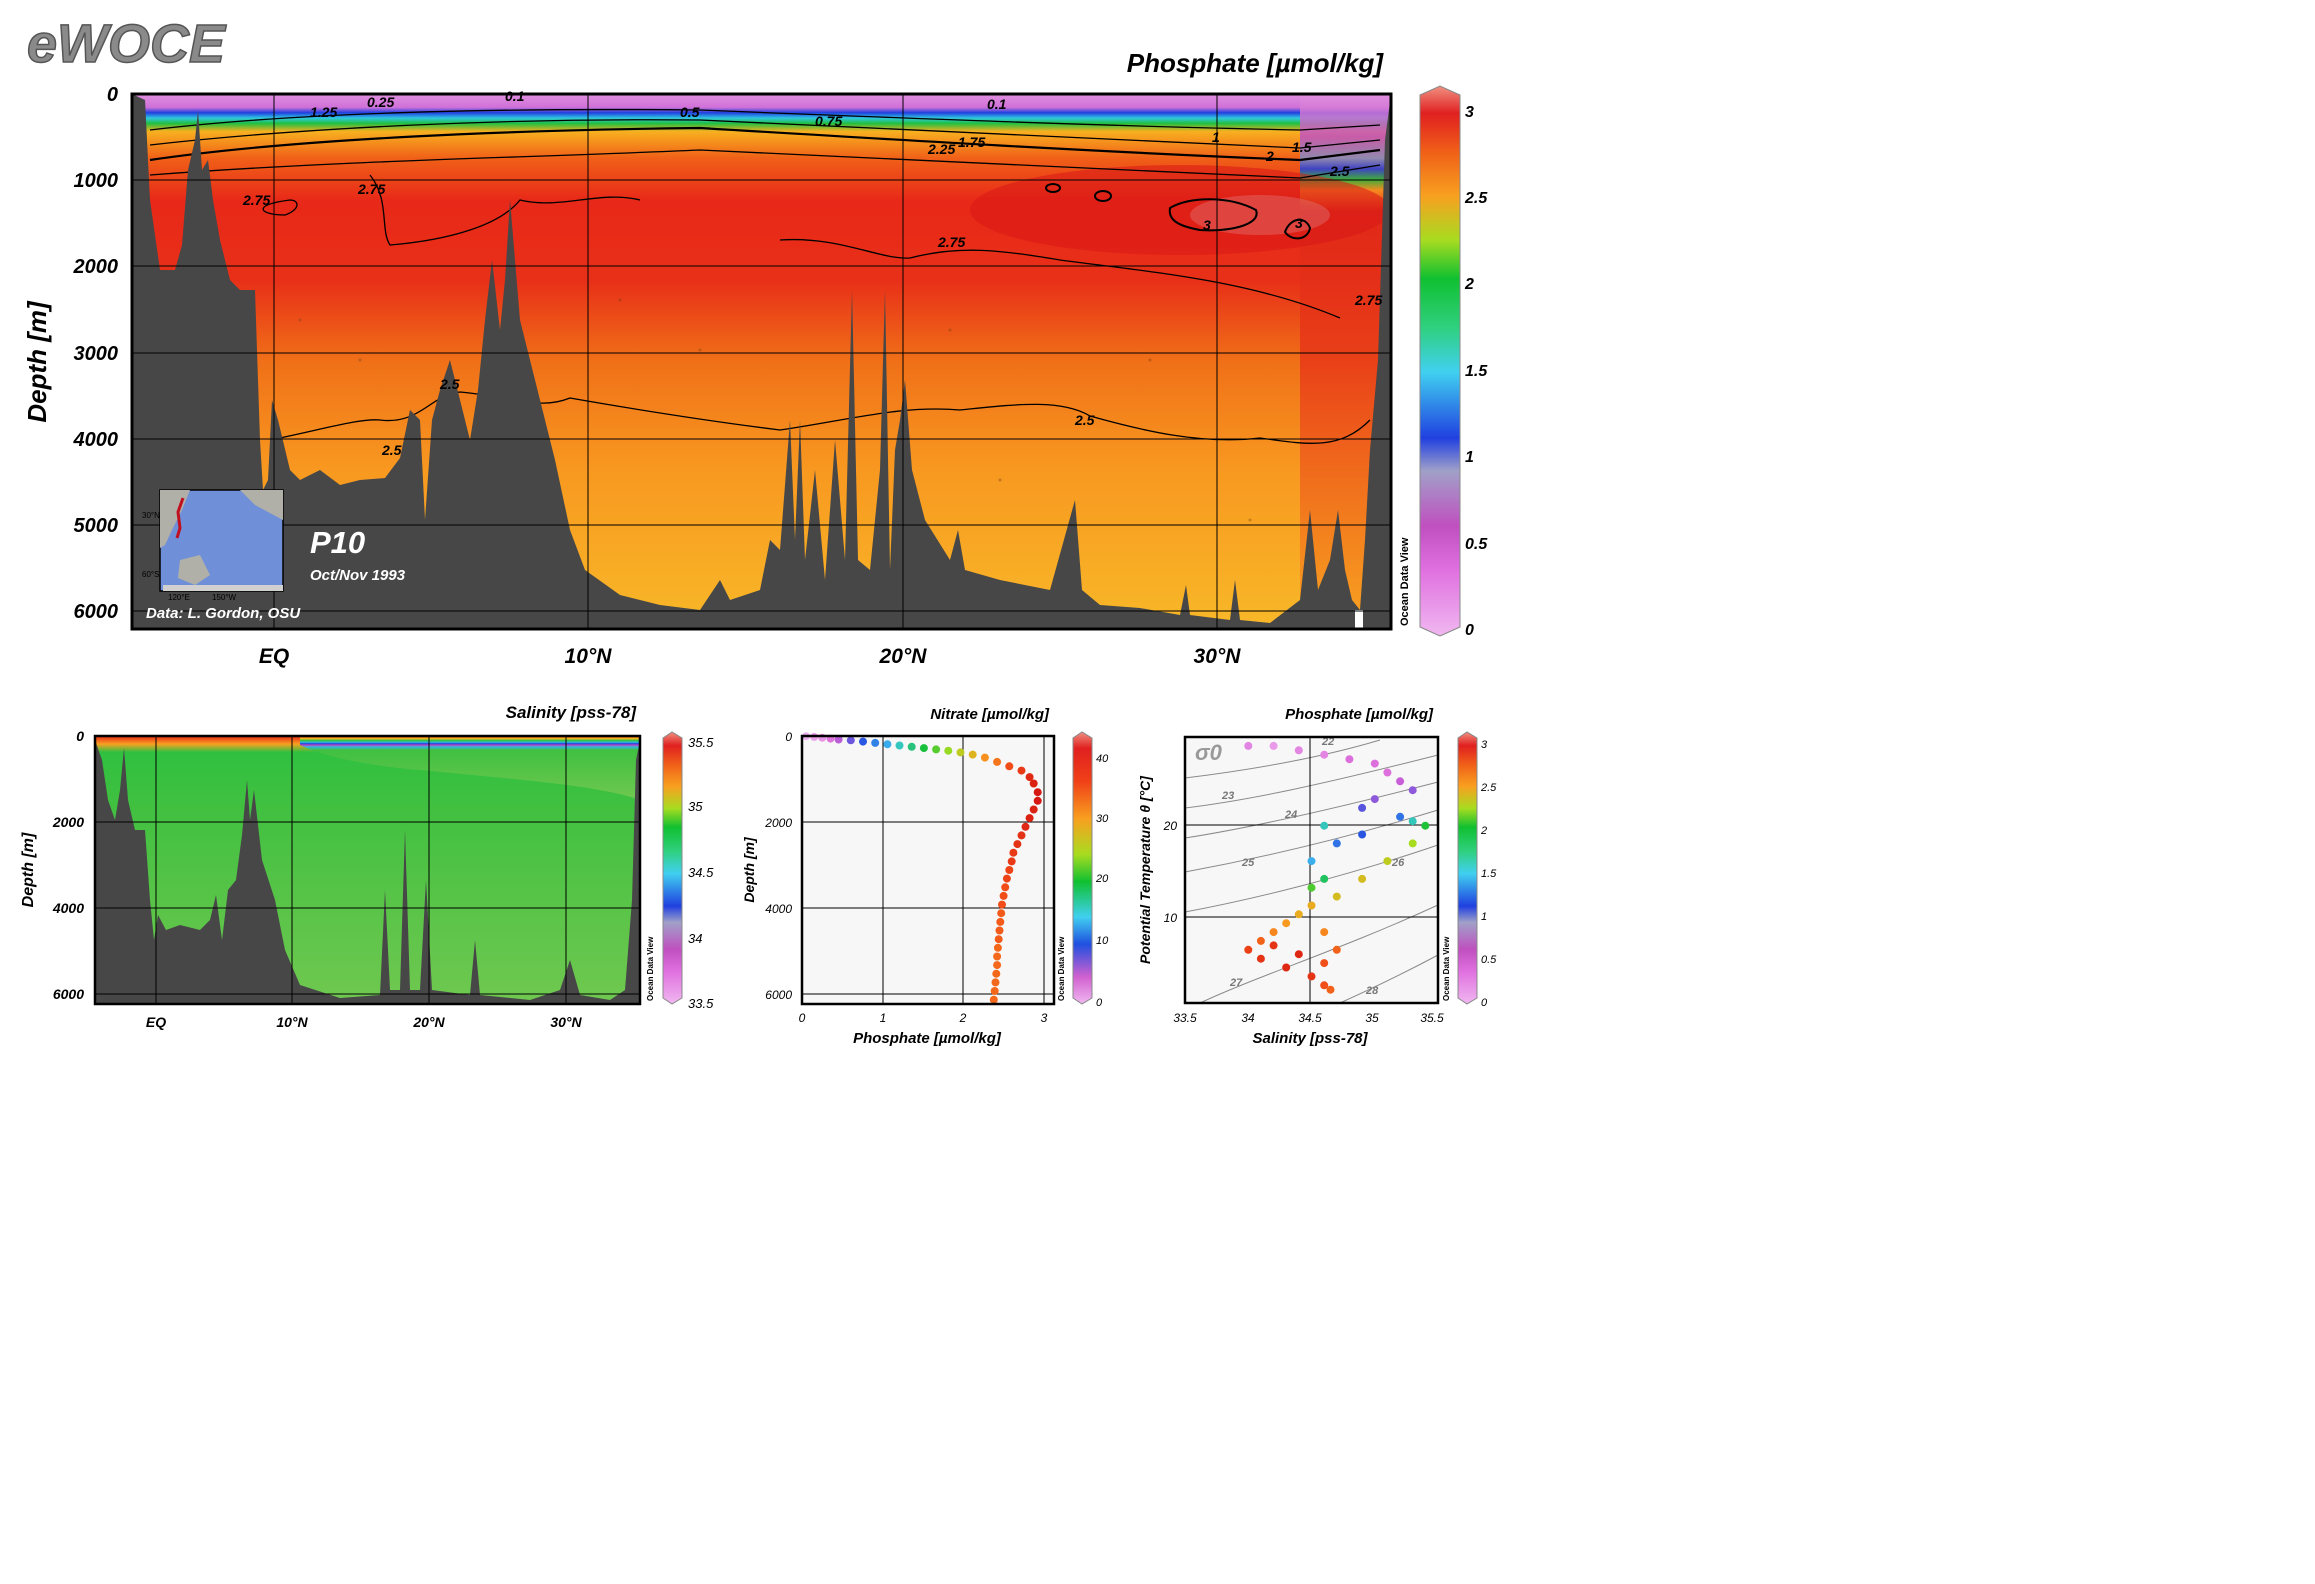  What do you see at coordinates (750, 656) in the screenshot?
I see `main-xticks: EQ 10°N 20°N 30°N` at bounding box center [750, 656].